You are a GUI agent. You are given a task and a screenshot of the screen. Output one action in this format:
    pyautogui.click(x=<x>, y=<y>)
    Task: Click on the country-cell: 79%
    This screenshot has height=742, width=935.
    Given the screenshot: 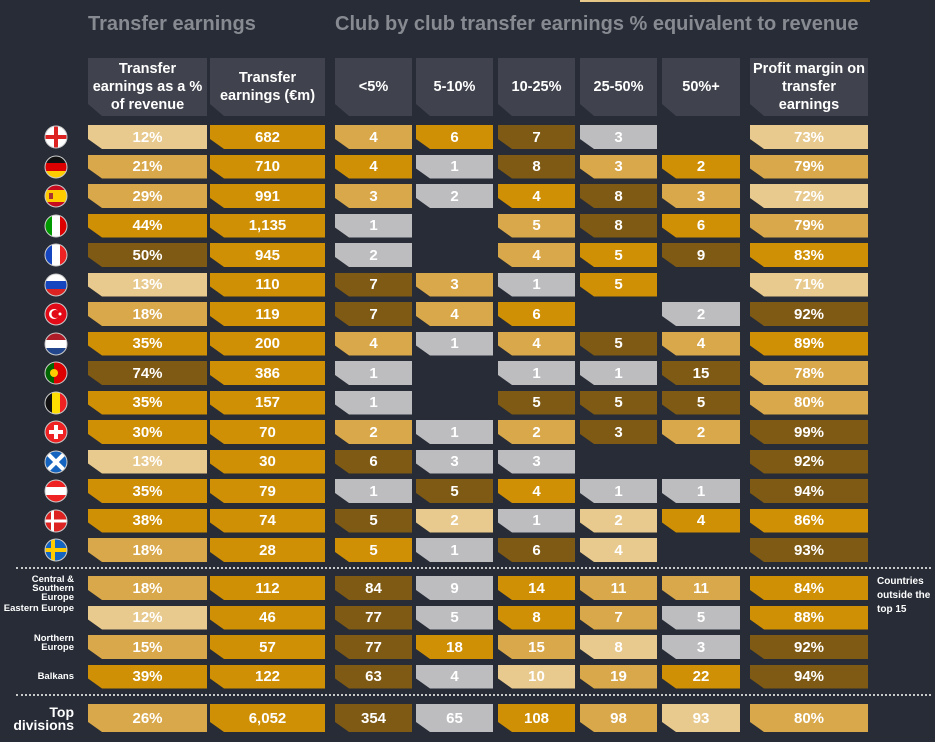 What is the action you would take?
    pyautogui.click(x=809, y=226)
    